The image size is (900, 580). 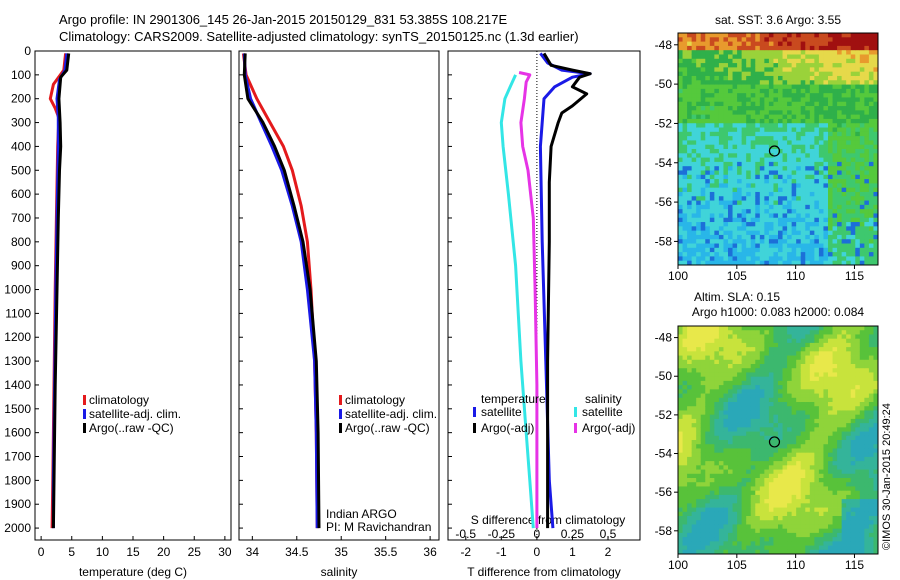 I want to click on argo-float-position-marker, so click(x=774, y=151).